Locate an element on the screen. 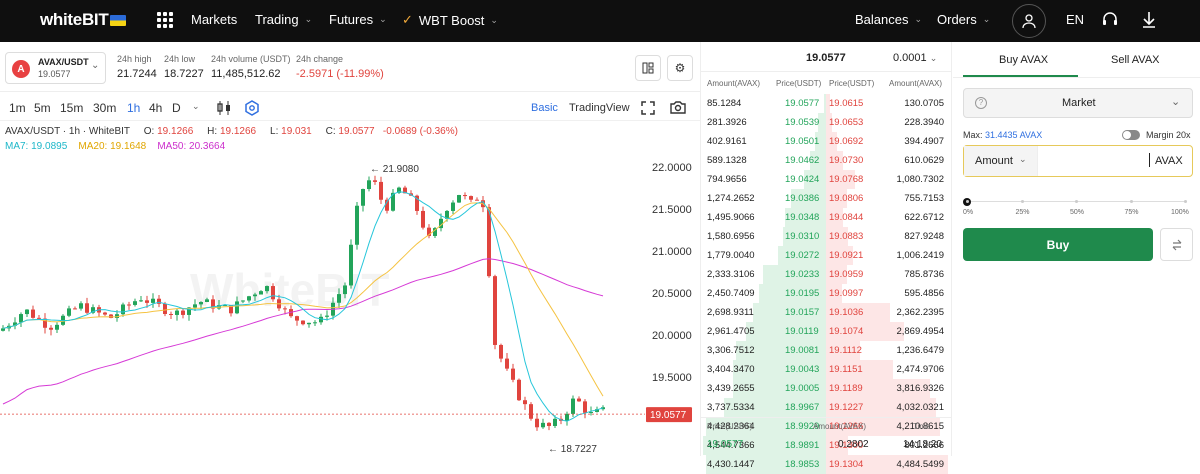 The height and width of the screenshot is (474, 1200). slider-tick-label: 75% is located at coordinates (1131, 212).